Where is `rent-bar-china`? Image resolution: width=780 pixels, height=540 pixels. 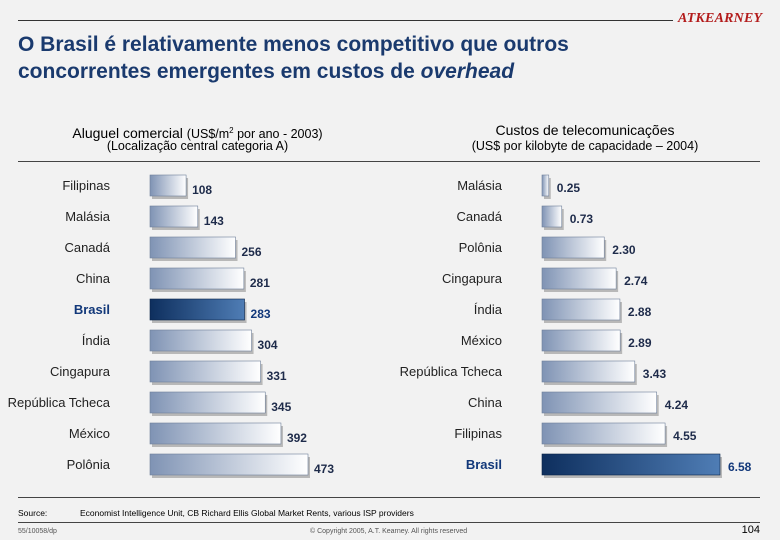
rent-bar-china is located at coordinates (197, 278).